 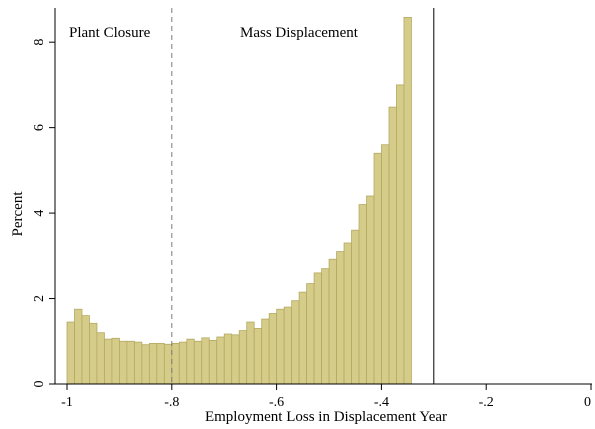 I want to click on y-axis-ticks: 0 2 4 6 8, so click(x=43, y=213).